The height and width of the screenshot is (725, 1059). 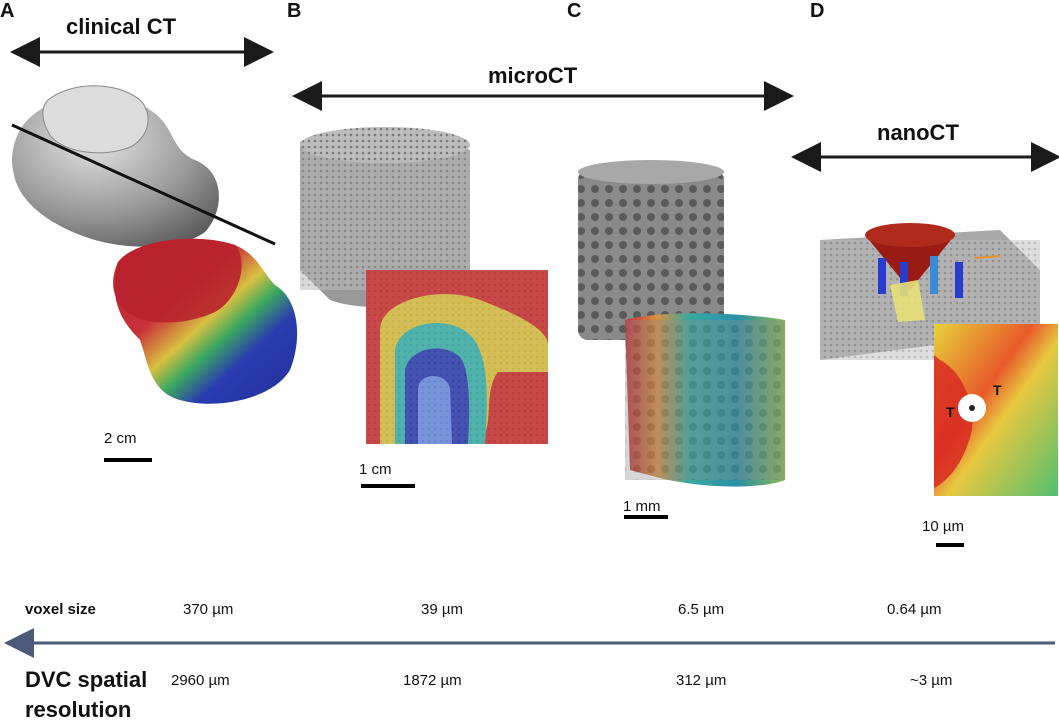 I want to click on modality-nanoct: nanoCT, so click(x=918, y=132).